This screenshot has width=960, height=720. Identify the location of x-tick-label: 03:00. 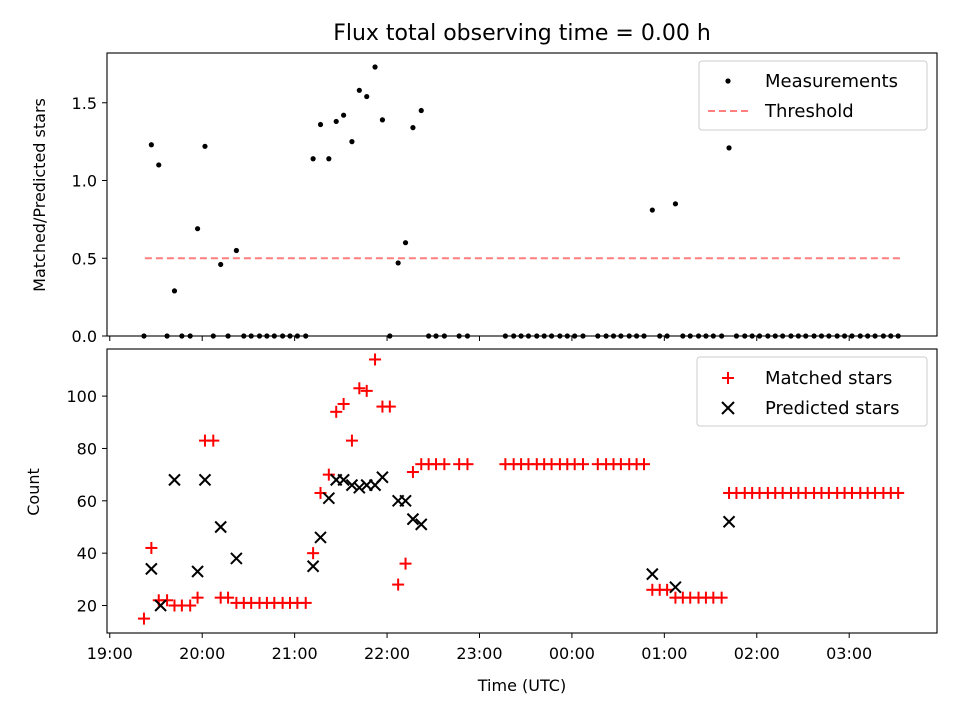
(849, 653).